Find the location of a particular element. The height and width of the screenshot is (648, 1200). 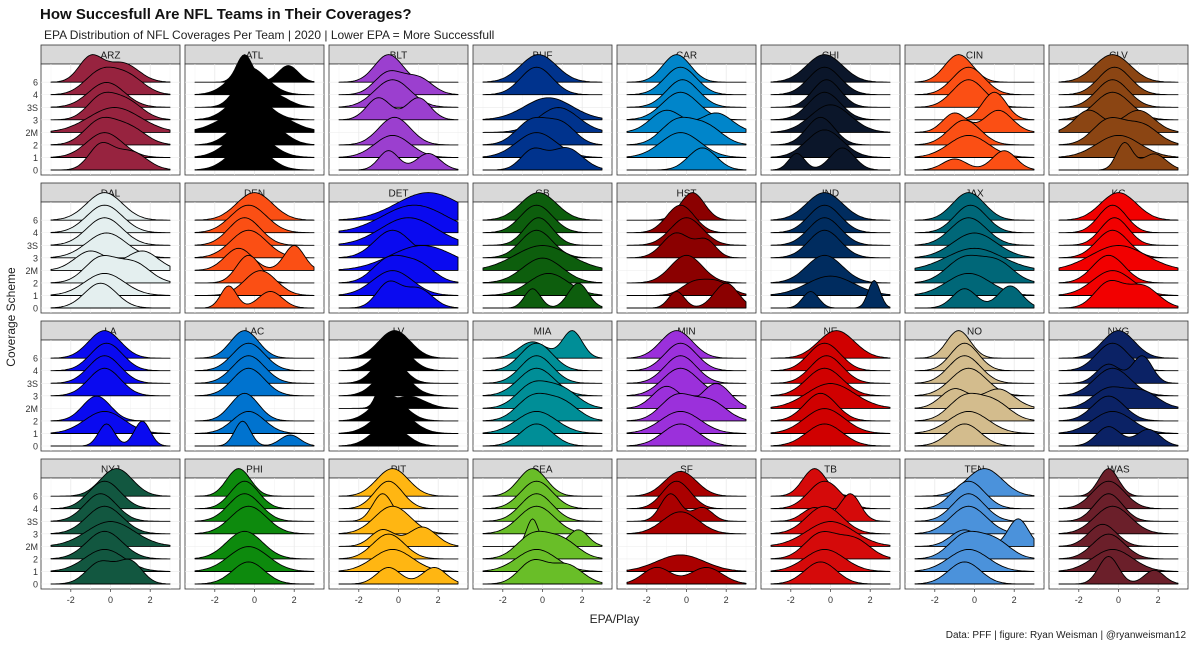

team-panel-ind: IND is located at coordinates (830, 248).